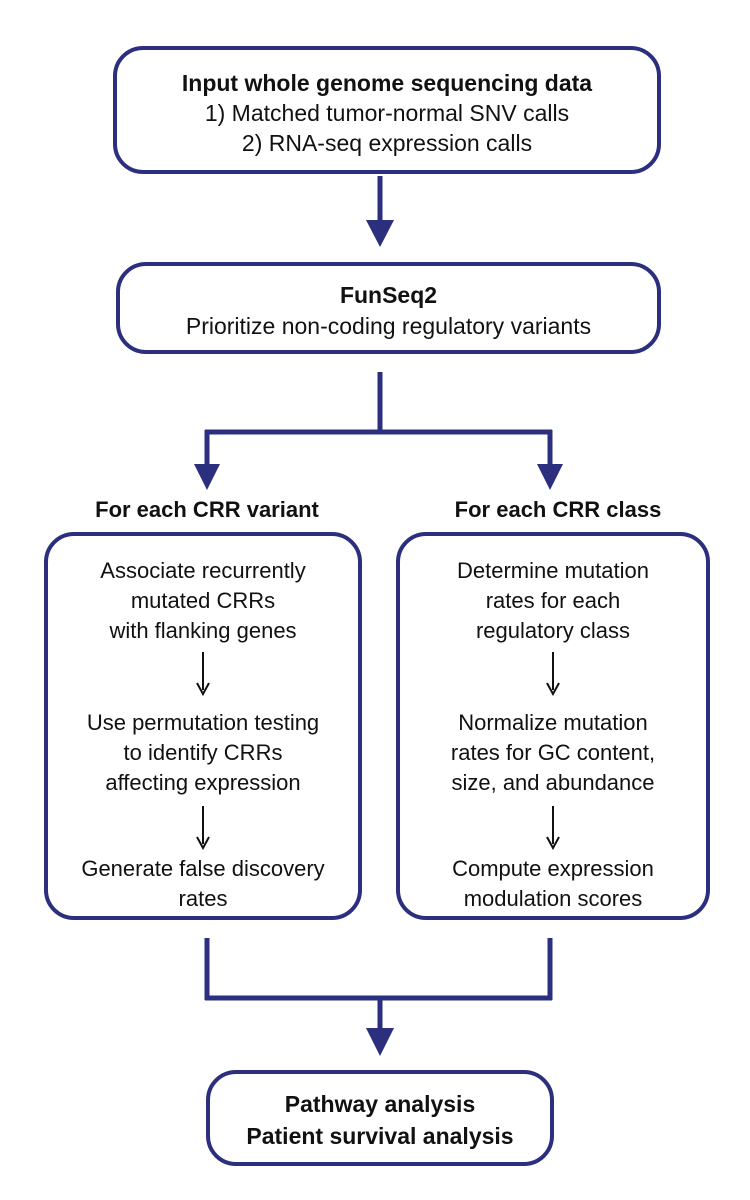  I want to click on funseq-title: FunSeq2, so click(388, 295).